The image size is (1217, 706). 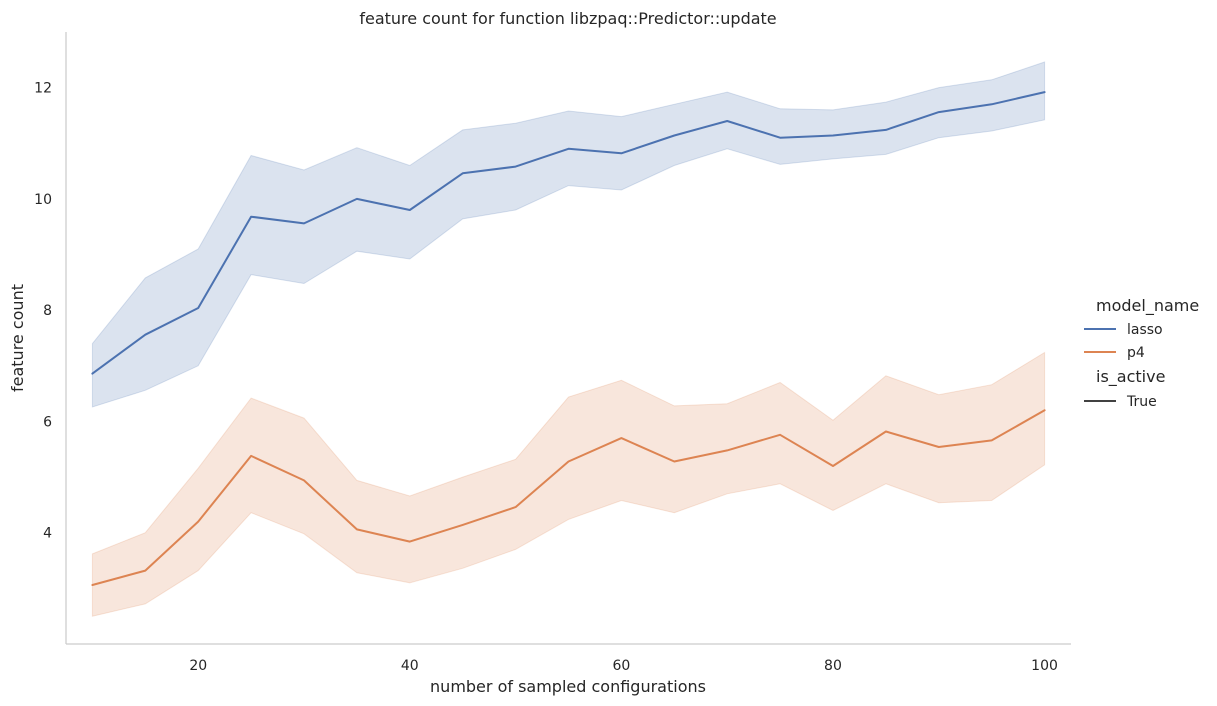 What do you see at coordinates (198, 666) in the screenshot?
I see `x-tick-label: 20` at bounding box center [198, 666].